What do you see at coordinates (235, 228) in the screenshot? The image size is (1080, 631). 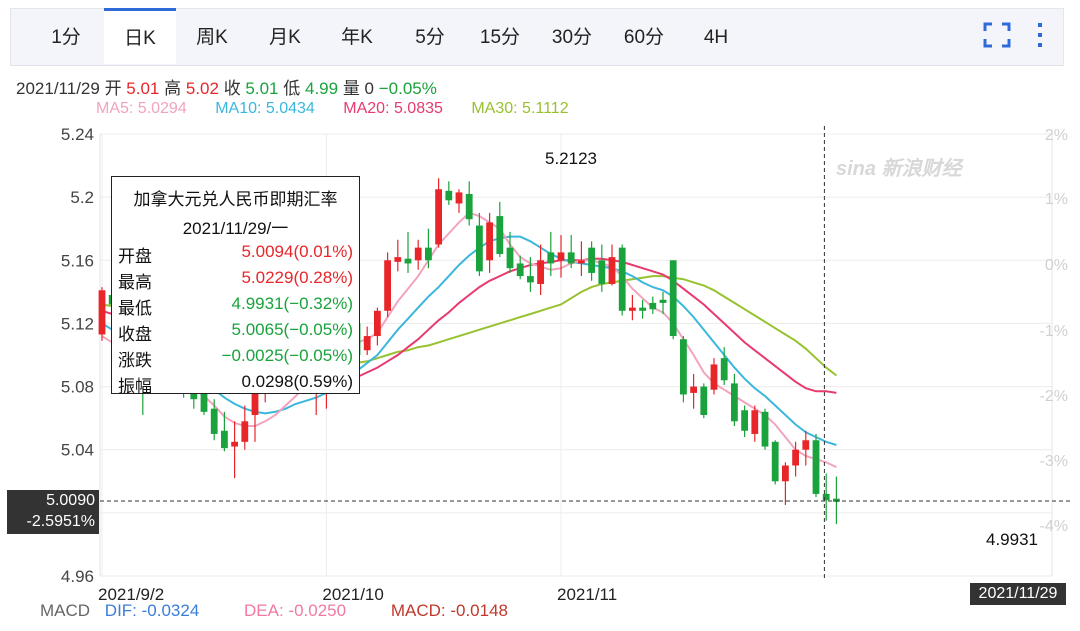 I see `tooltip-date: 2021/11/29/一` at bounding box center [235, 228].